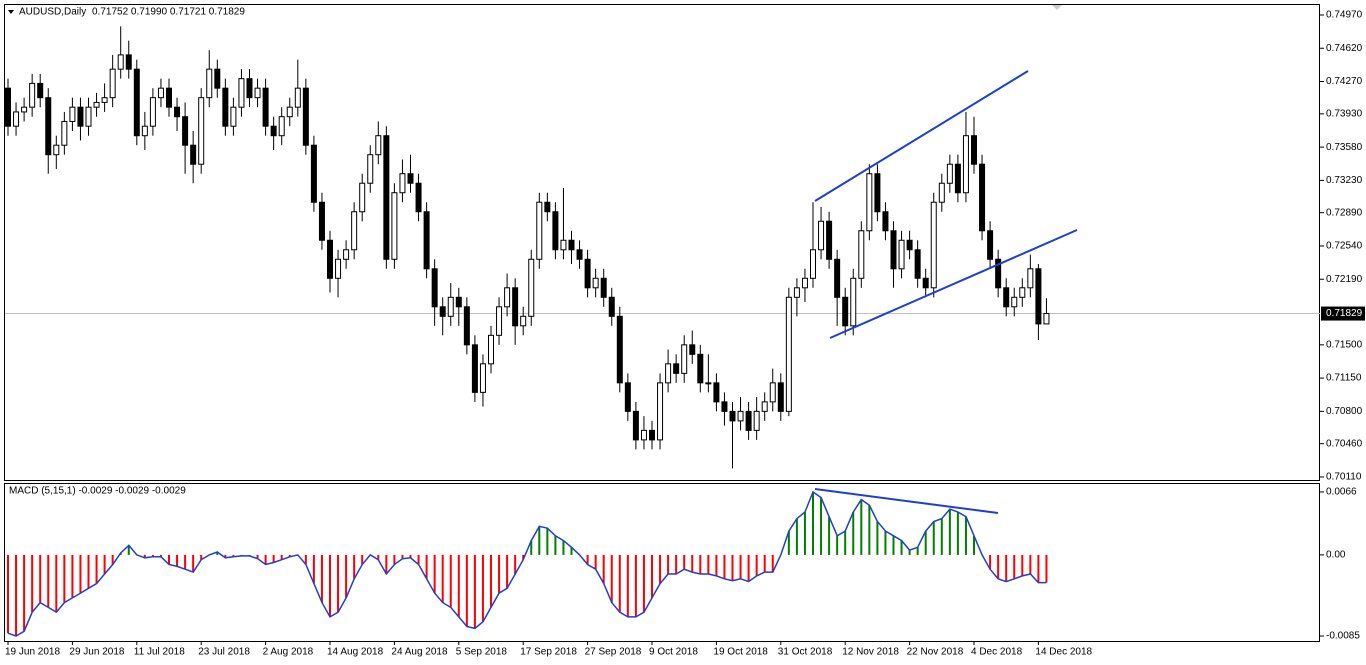  Describe the element at coordinates (1336, 555) in the screenshot. I see `y-tick-label: 0.00` at that location.